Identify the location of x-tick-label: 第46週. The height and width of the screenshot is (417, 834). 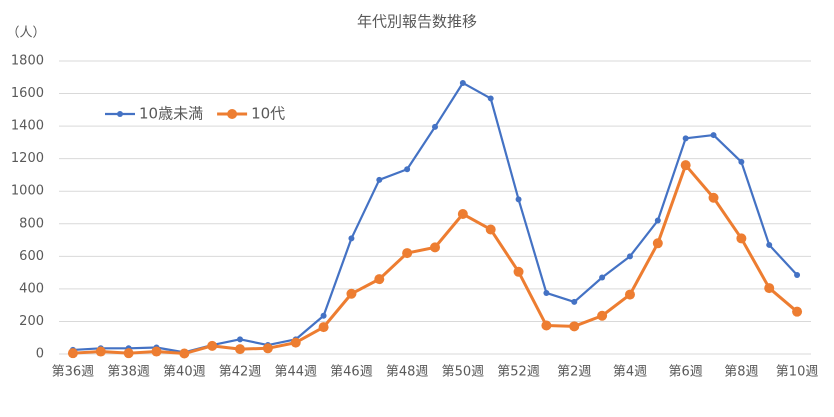
(351, 372).